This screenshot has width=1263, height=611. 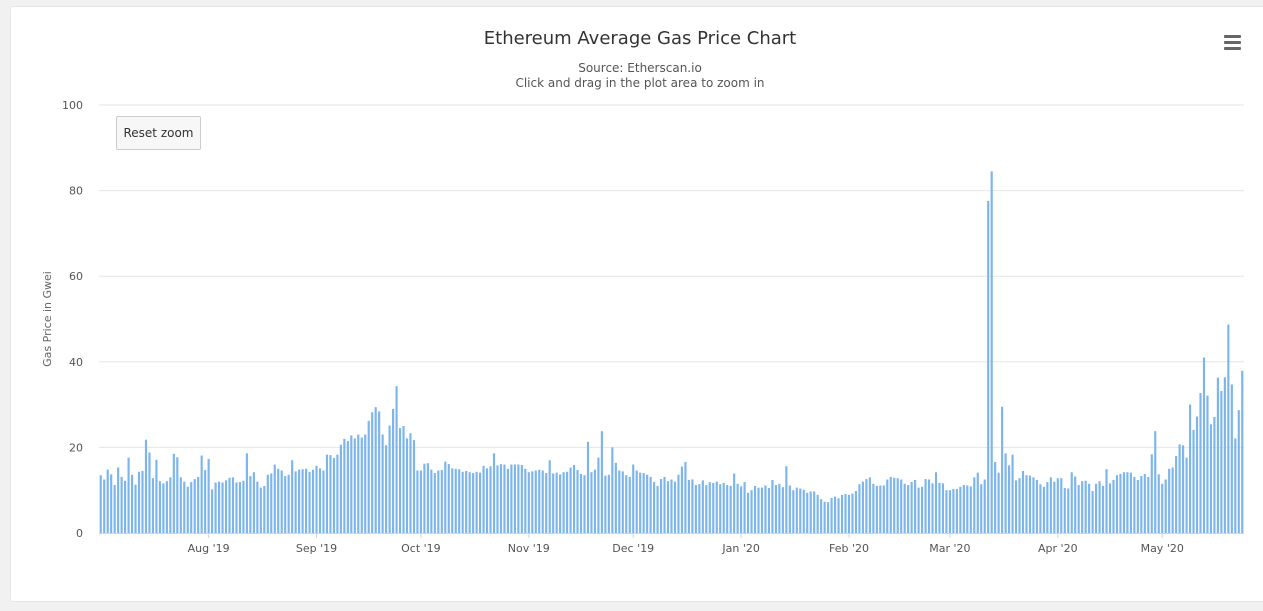 I want to click on y-tick-label: 20, so click(x=76, y=447).